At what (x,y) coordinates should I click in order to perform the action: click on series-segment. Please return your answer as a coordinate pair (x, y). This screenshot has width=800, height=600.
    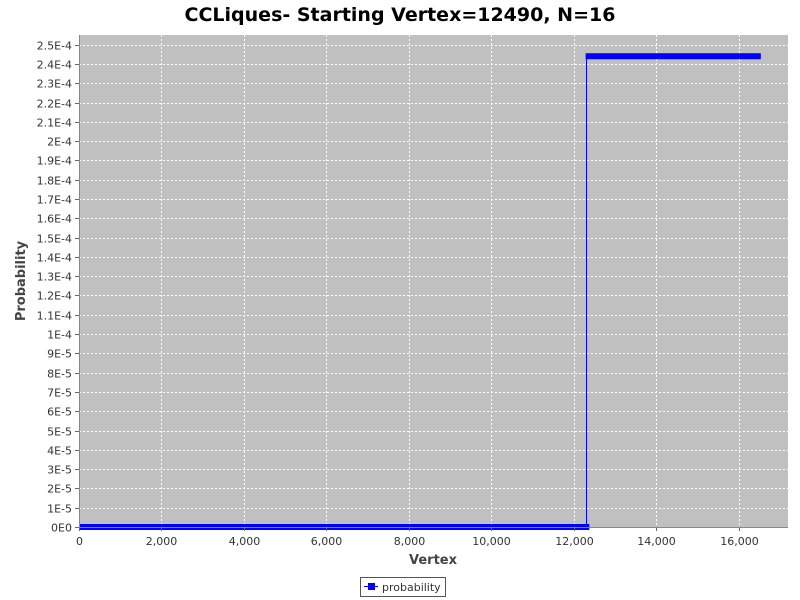
    Looking at the image, I should click on (673, 56).